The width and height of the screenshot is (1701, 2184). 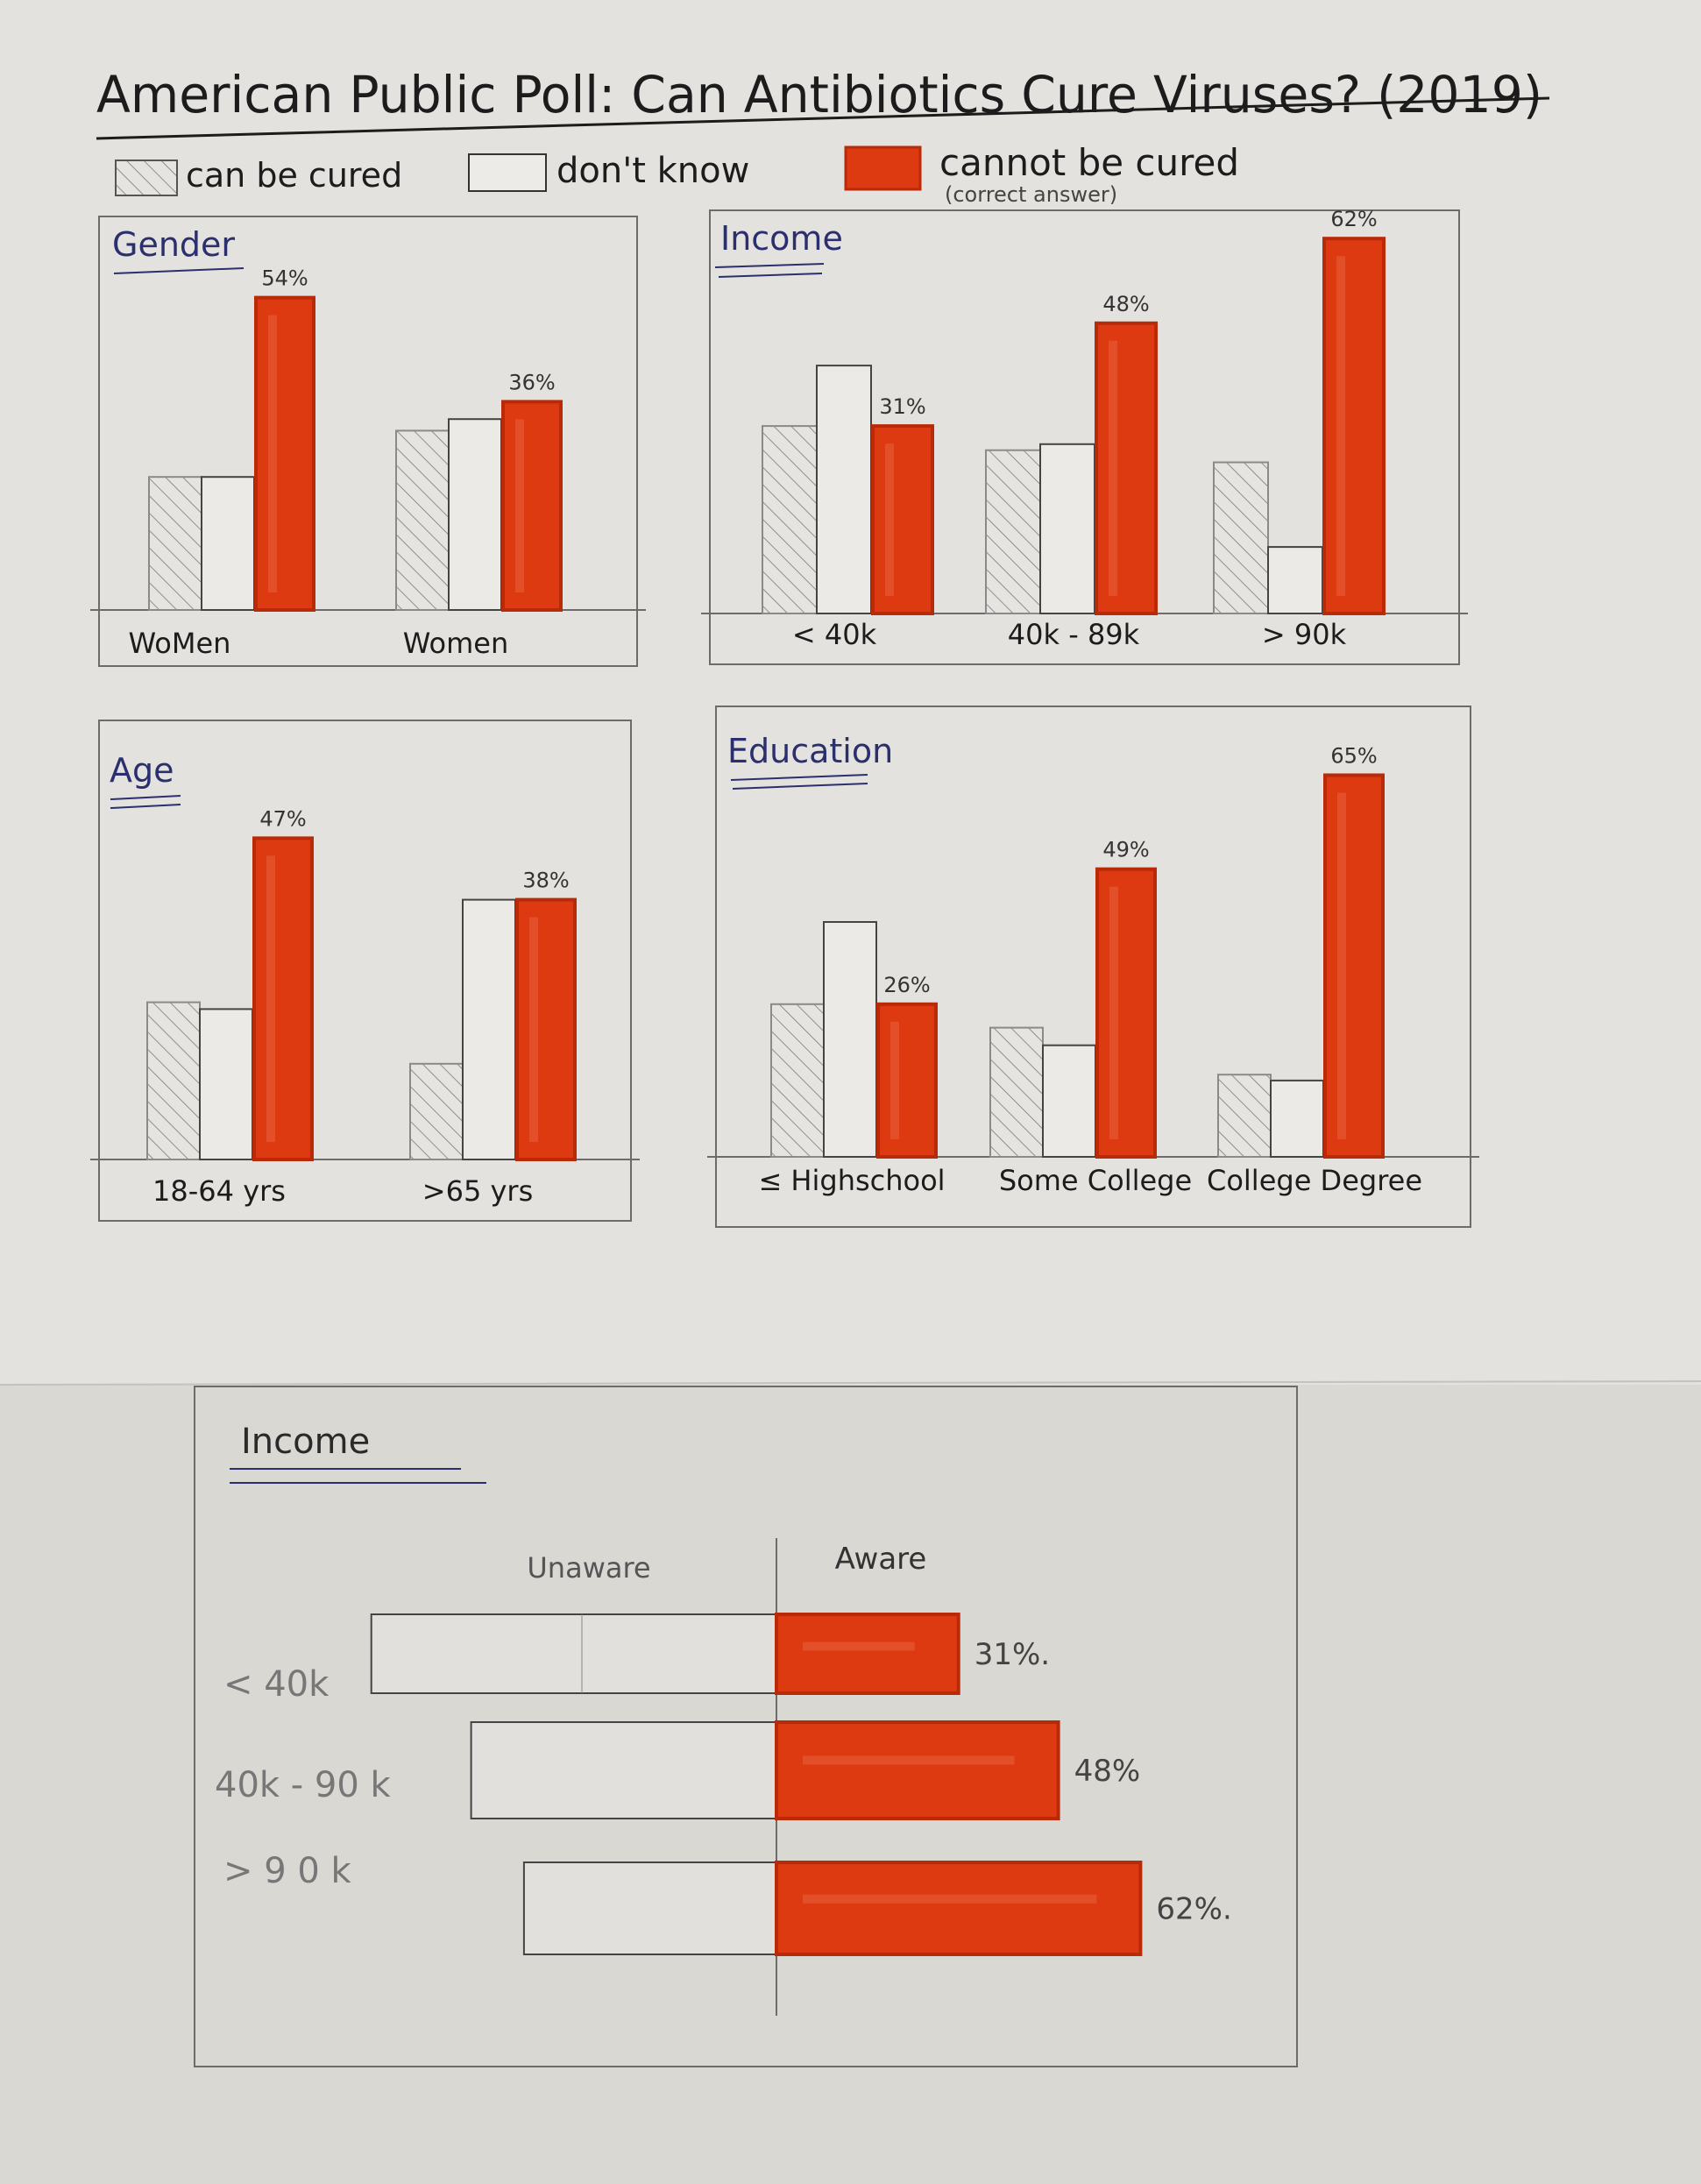 What do you see at coordinates (294, 175) in the screenshot?
I see `legend-label-can-be-cured: can be cured` at bounding box center [294, 175].